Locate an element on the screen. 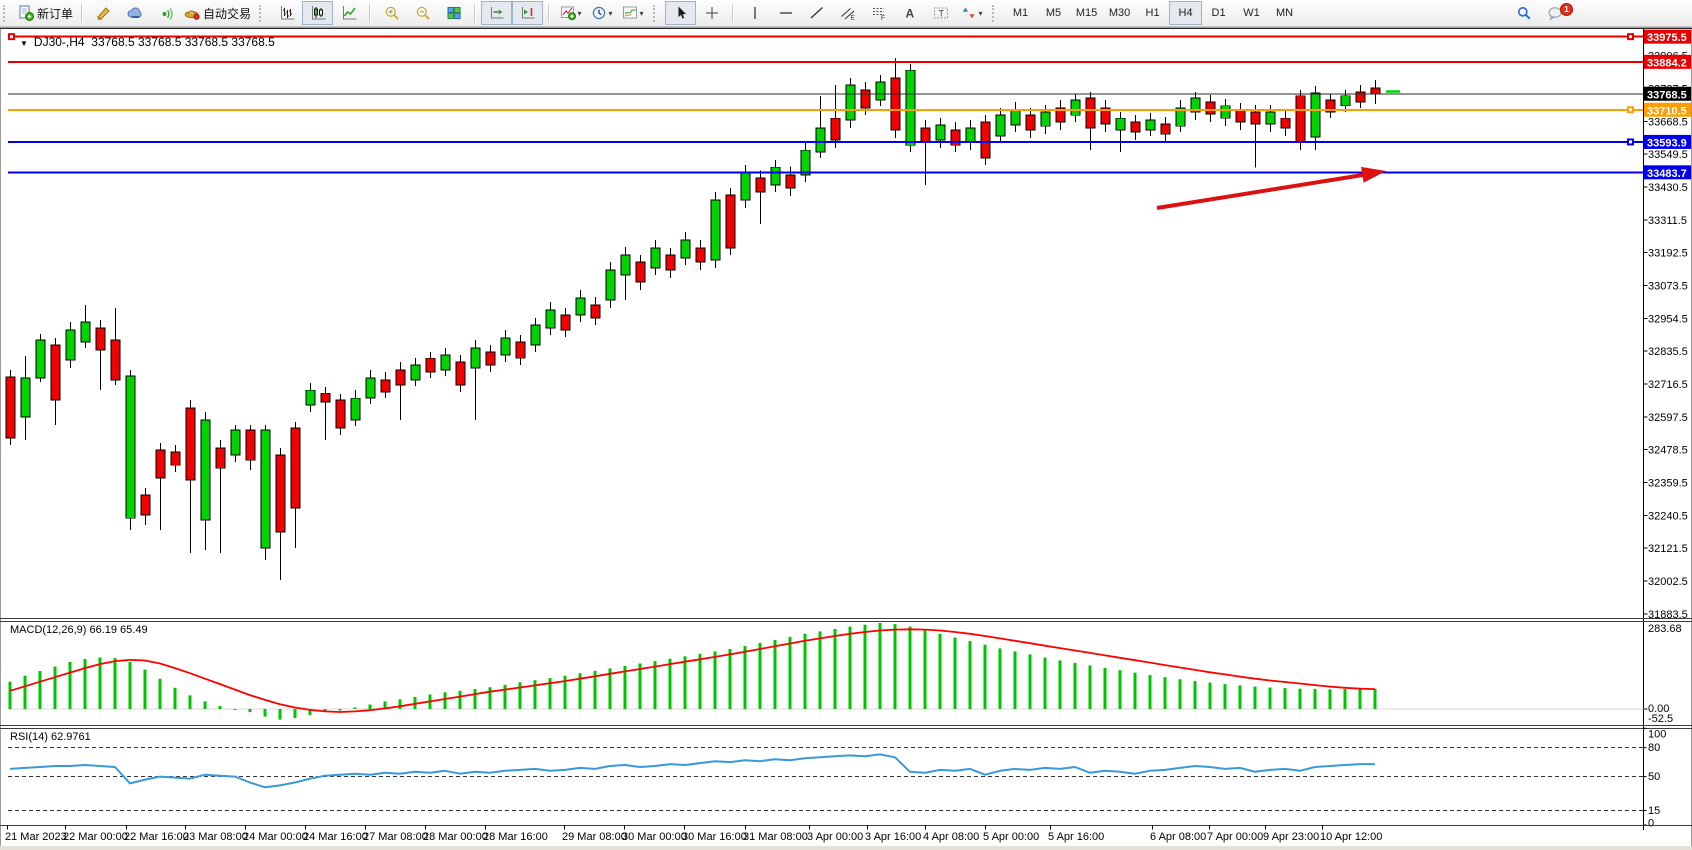 This screenshot has width=1692, height=850. search-button is located at coordinates (1523, 13).